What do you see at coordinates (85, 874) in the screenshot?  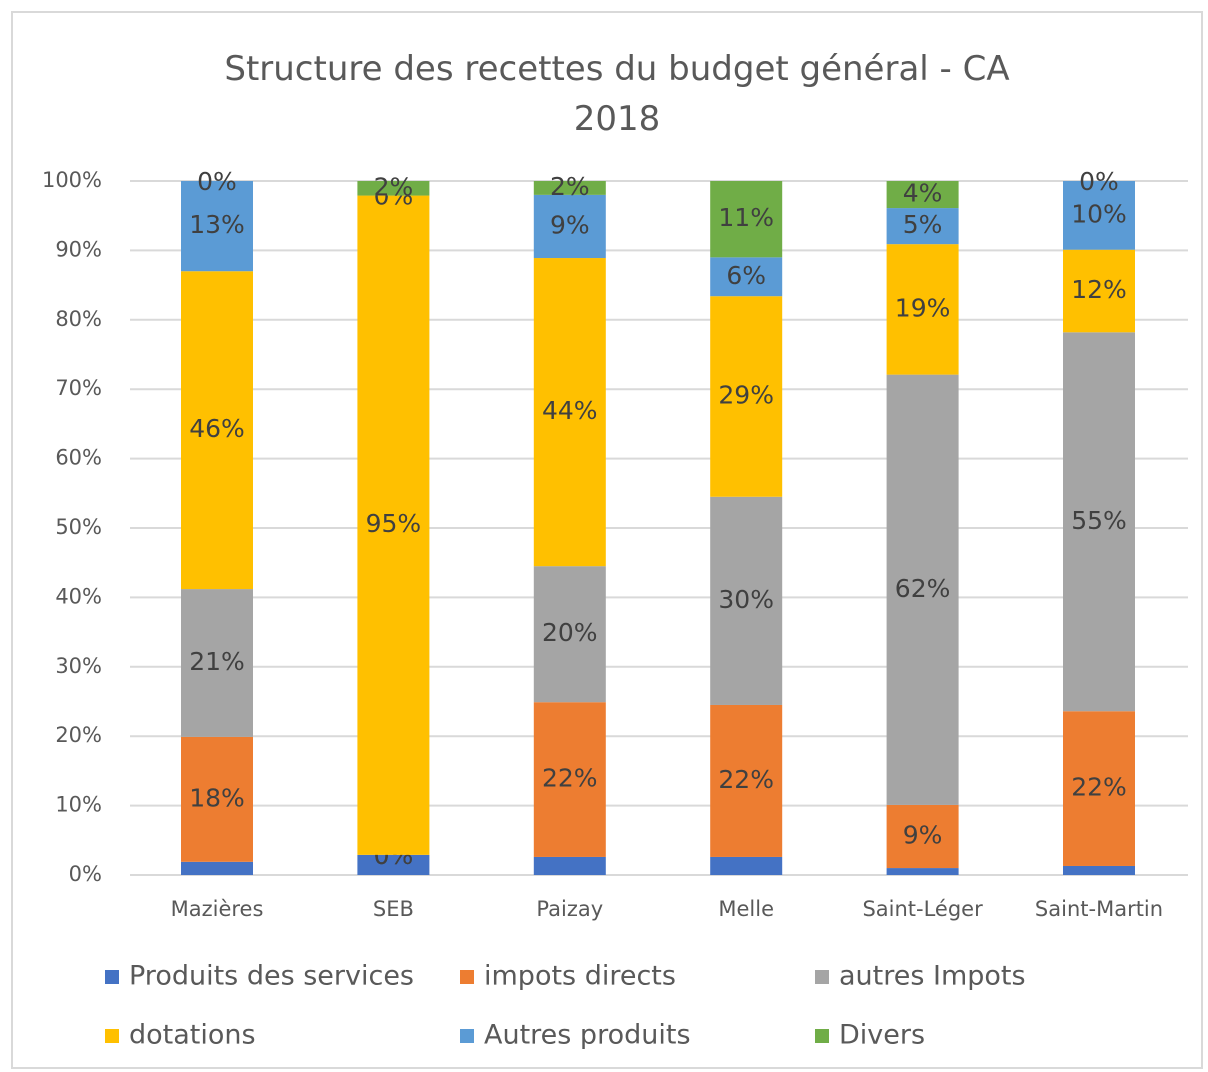 I see `y-tick-label: 0%` at bounding box center [85, 874].